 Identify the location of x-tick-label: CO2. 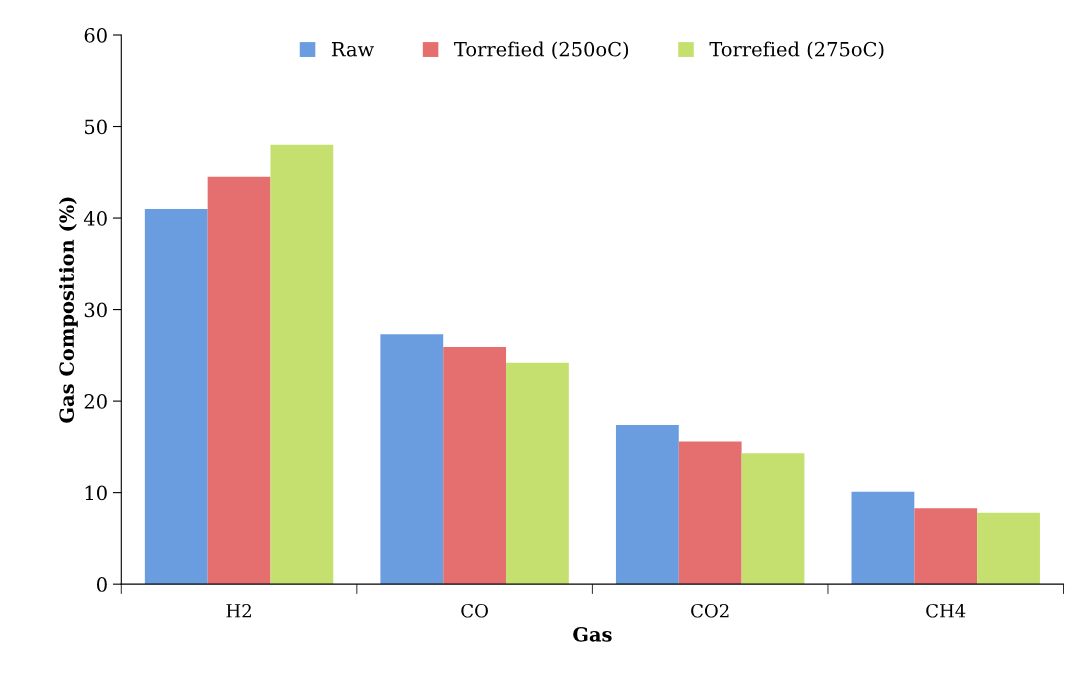
(710, 610).